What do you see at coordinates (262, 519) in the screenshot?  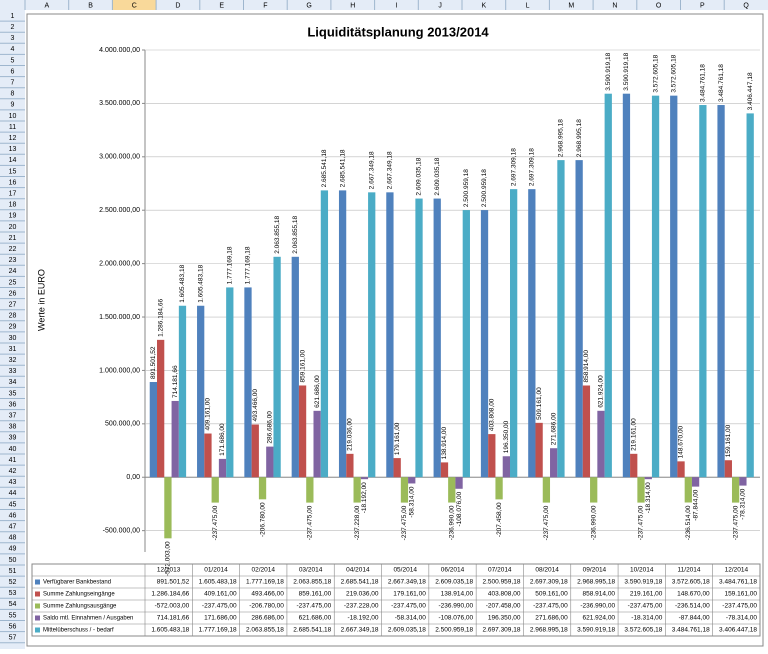 I see `value-label: -206.780,00` at bounding box center [262, 519].